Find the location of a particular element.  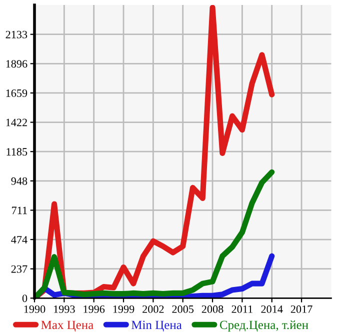

y-tick-label: 237 is located at coordinates (19, 269).